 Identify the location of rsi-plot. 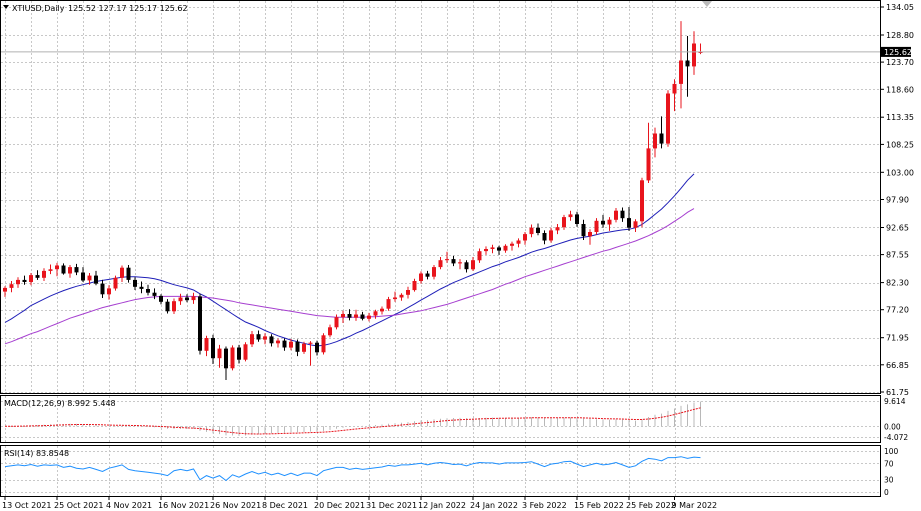
(352, 469).